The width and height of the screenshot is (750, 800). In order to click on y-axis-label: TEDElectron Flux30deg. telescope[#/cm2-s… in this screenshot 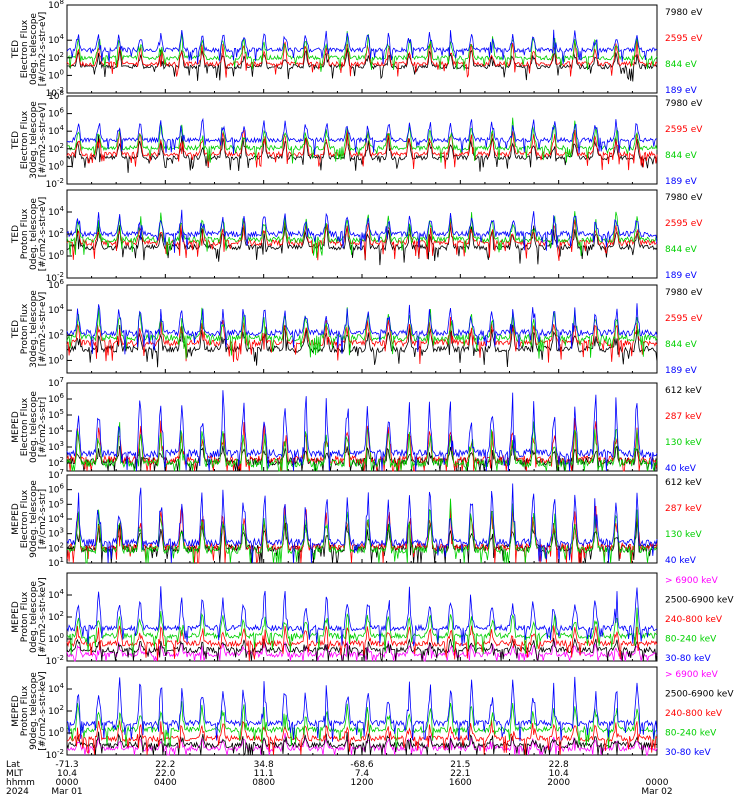, I will do `click(29, 140)`.